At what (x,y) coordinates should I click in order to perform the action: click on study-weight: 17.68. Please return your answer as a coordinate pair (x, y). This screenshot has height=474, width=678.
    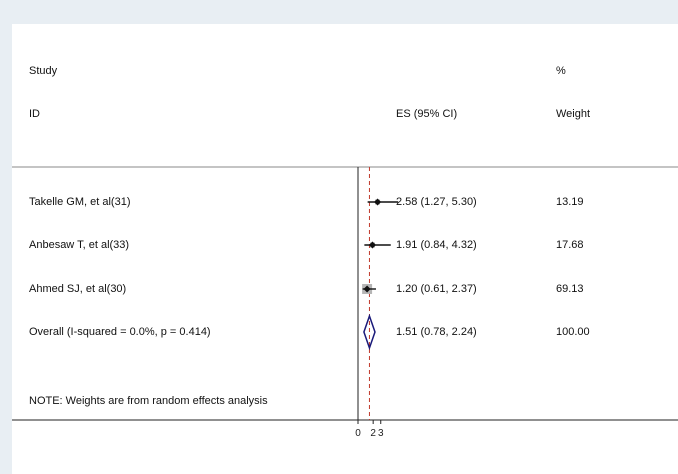
    Looking at the image, I should click on (570, 245).